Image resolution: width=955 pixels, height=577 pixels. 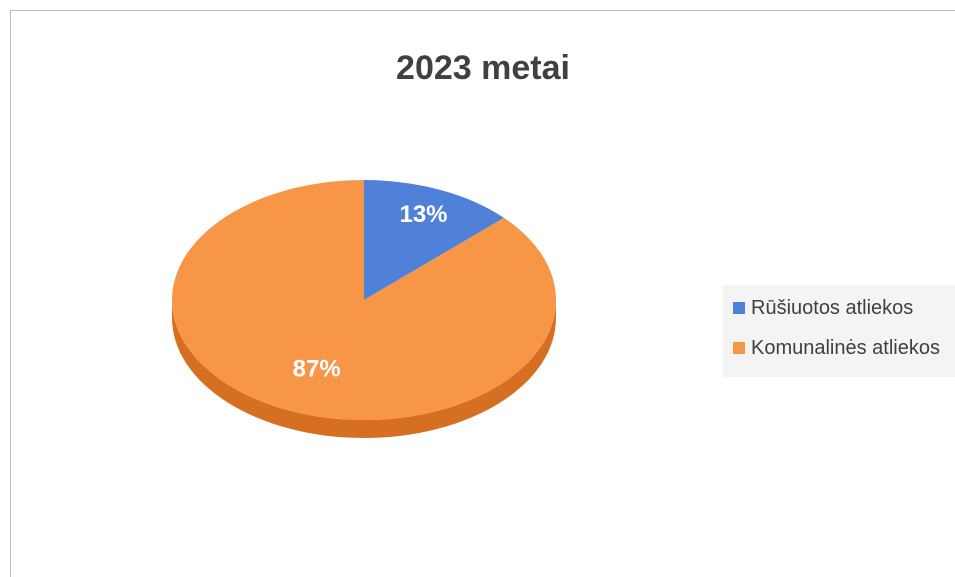 What do you see at coordinates (845, 348) in the screenshot?
I see `legend-label-komunalines: Komunalinės atliekos` at bounding box center [845, 348].